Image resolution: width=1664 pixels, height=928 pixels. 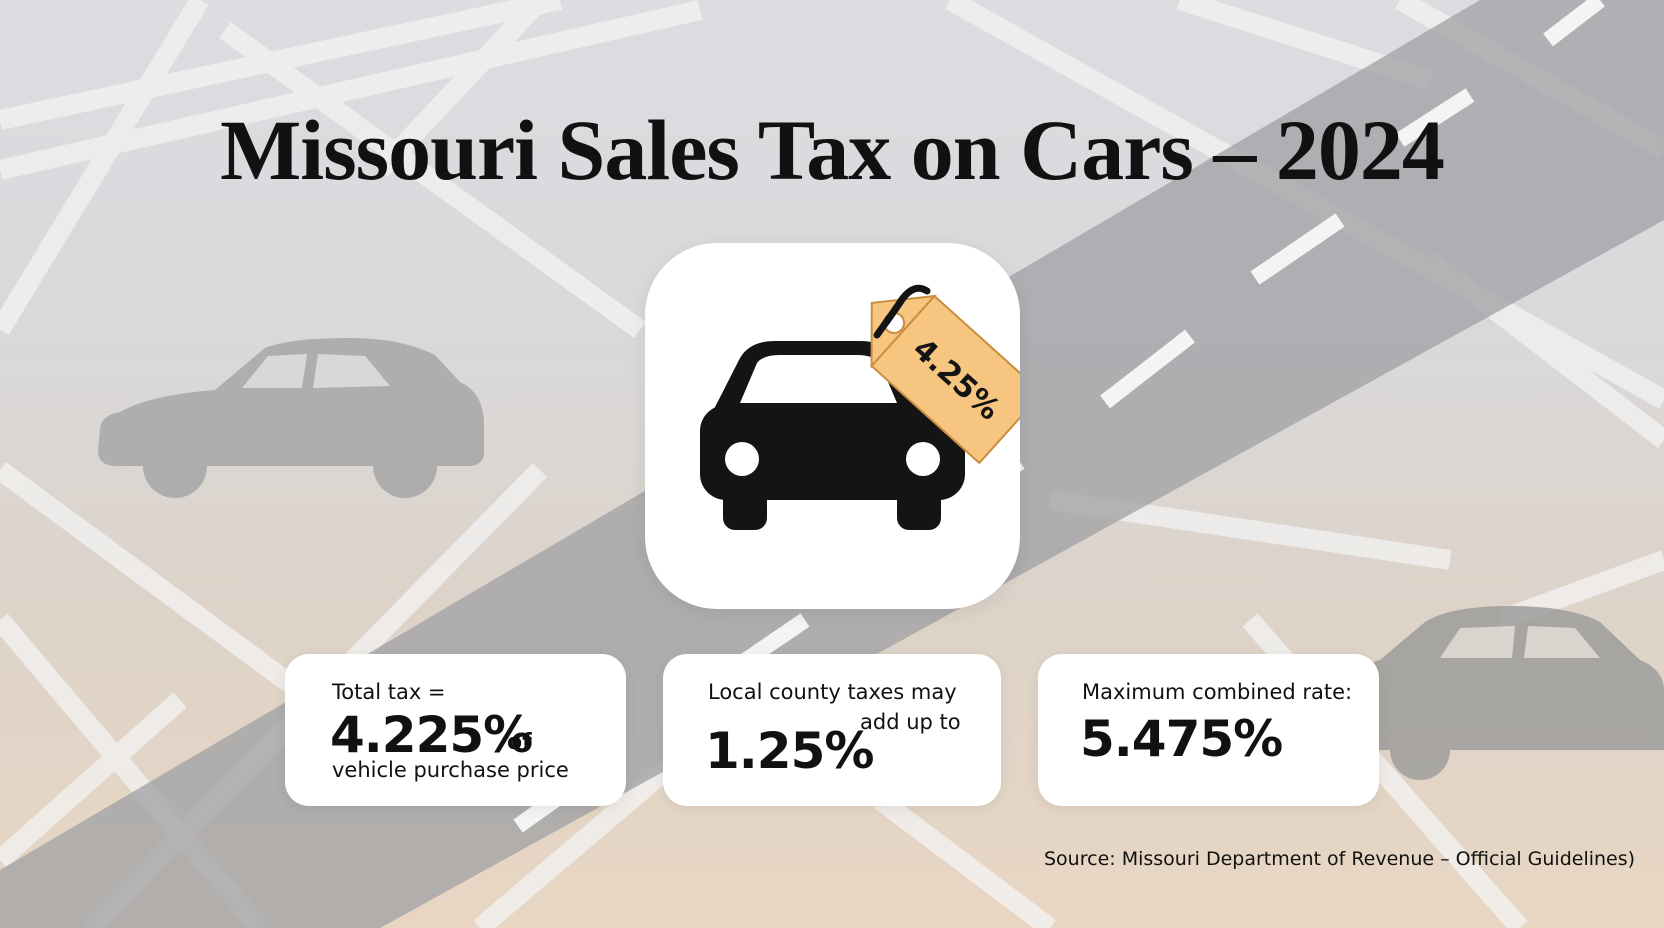 I want to click on car-tag-icon-card: 4.25%, so click(x=832, y=426).